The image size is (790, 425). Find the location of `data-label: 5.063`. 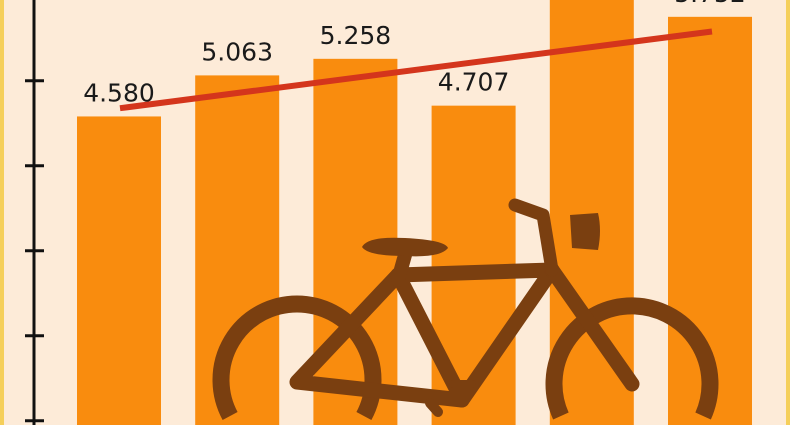

data-label: 5.063 is located at coordinates (237, 51).